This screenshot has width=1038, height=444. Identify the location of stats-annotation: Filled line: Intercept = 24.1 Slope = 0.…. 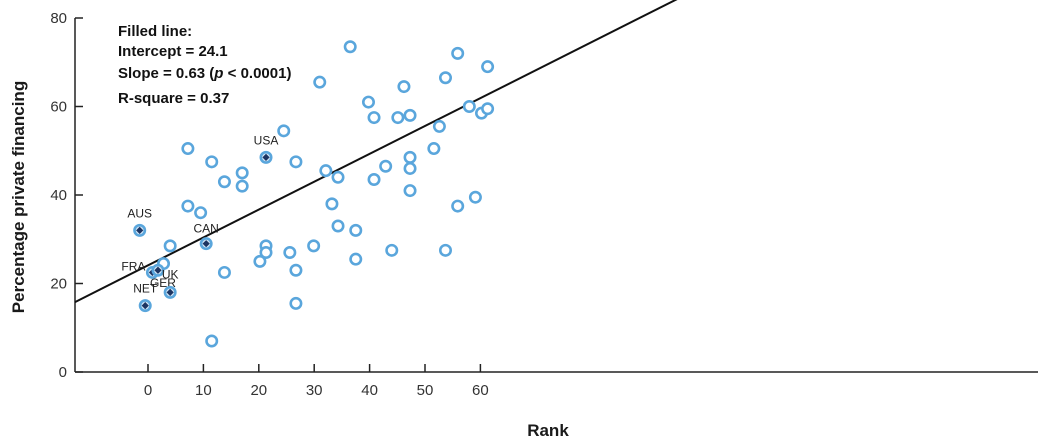
(204, 65).